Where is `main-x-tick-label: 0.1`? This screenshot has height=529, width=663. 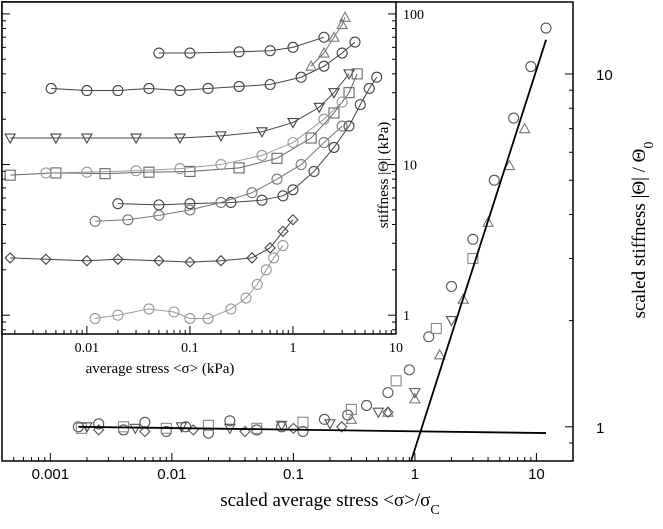 main-x-tick-label: 0.1 is located at coordinates (293, 474).